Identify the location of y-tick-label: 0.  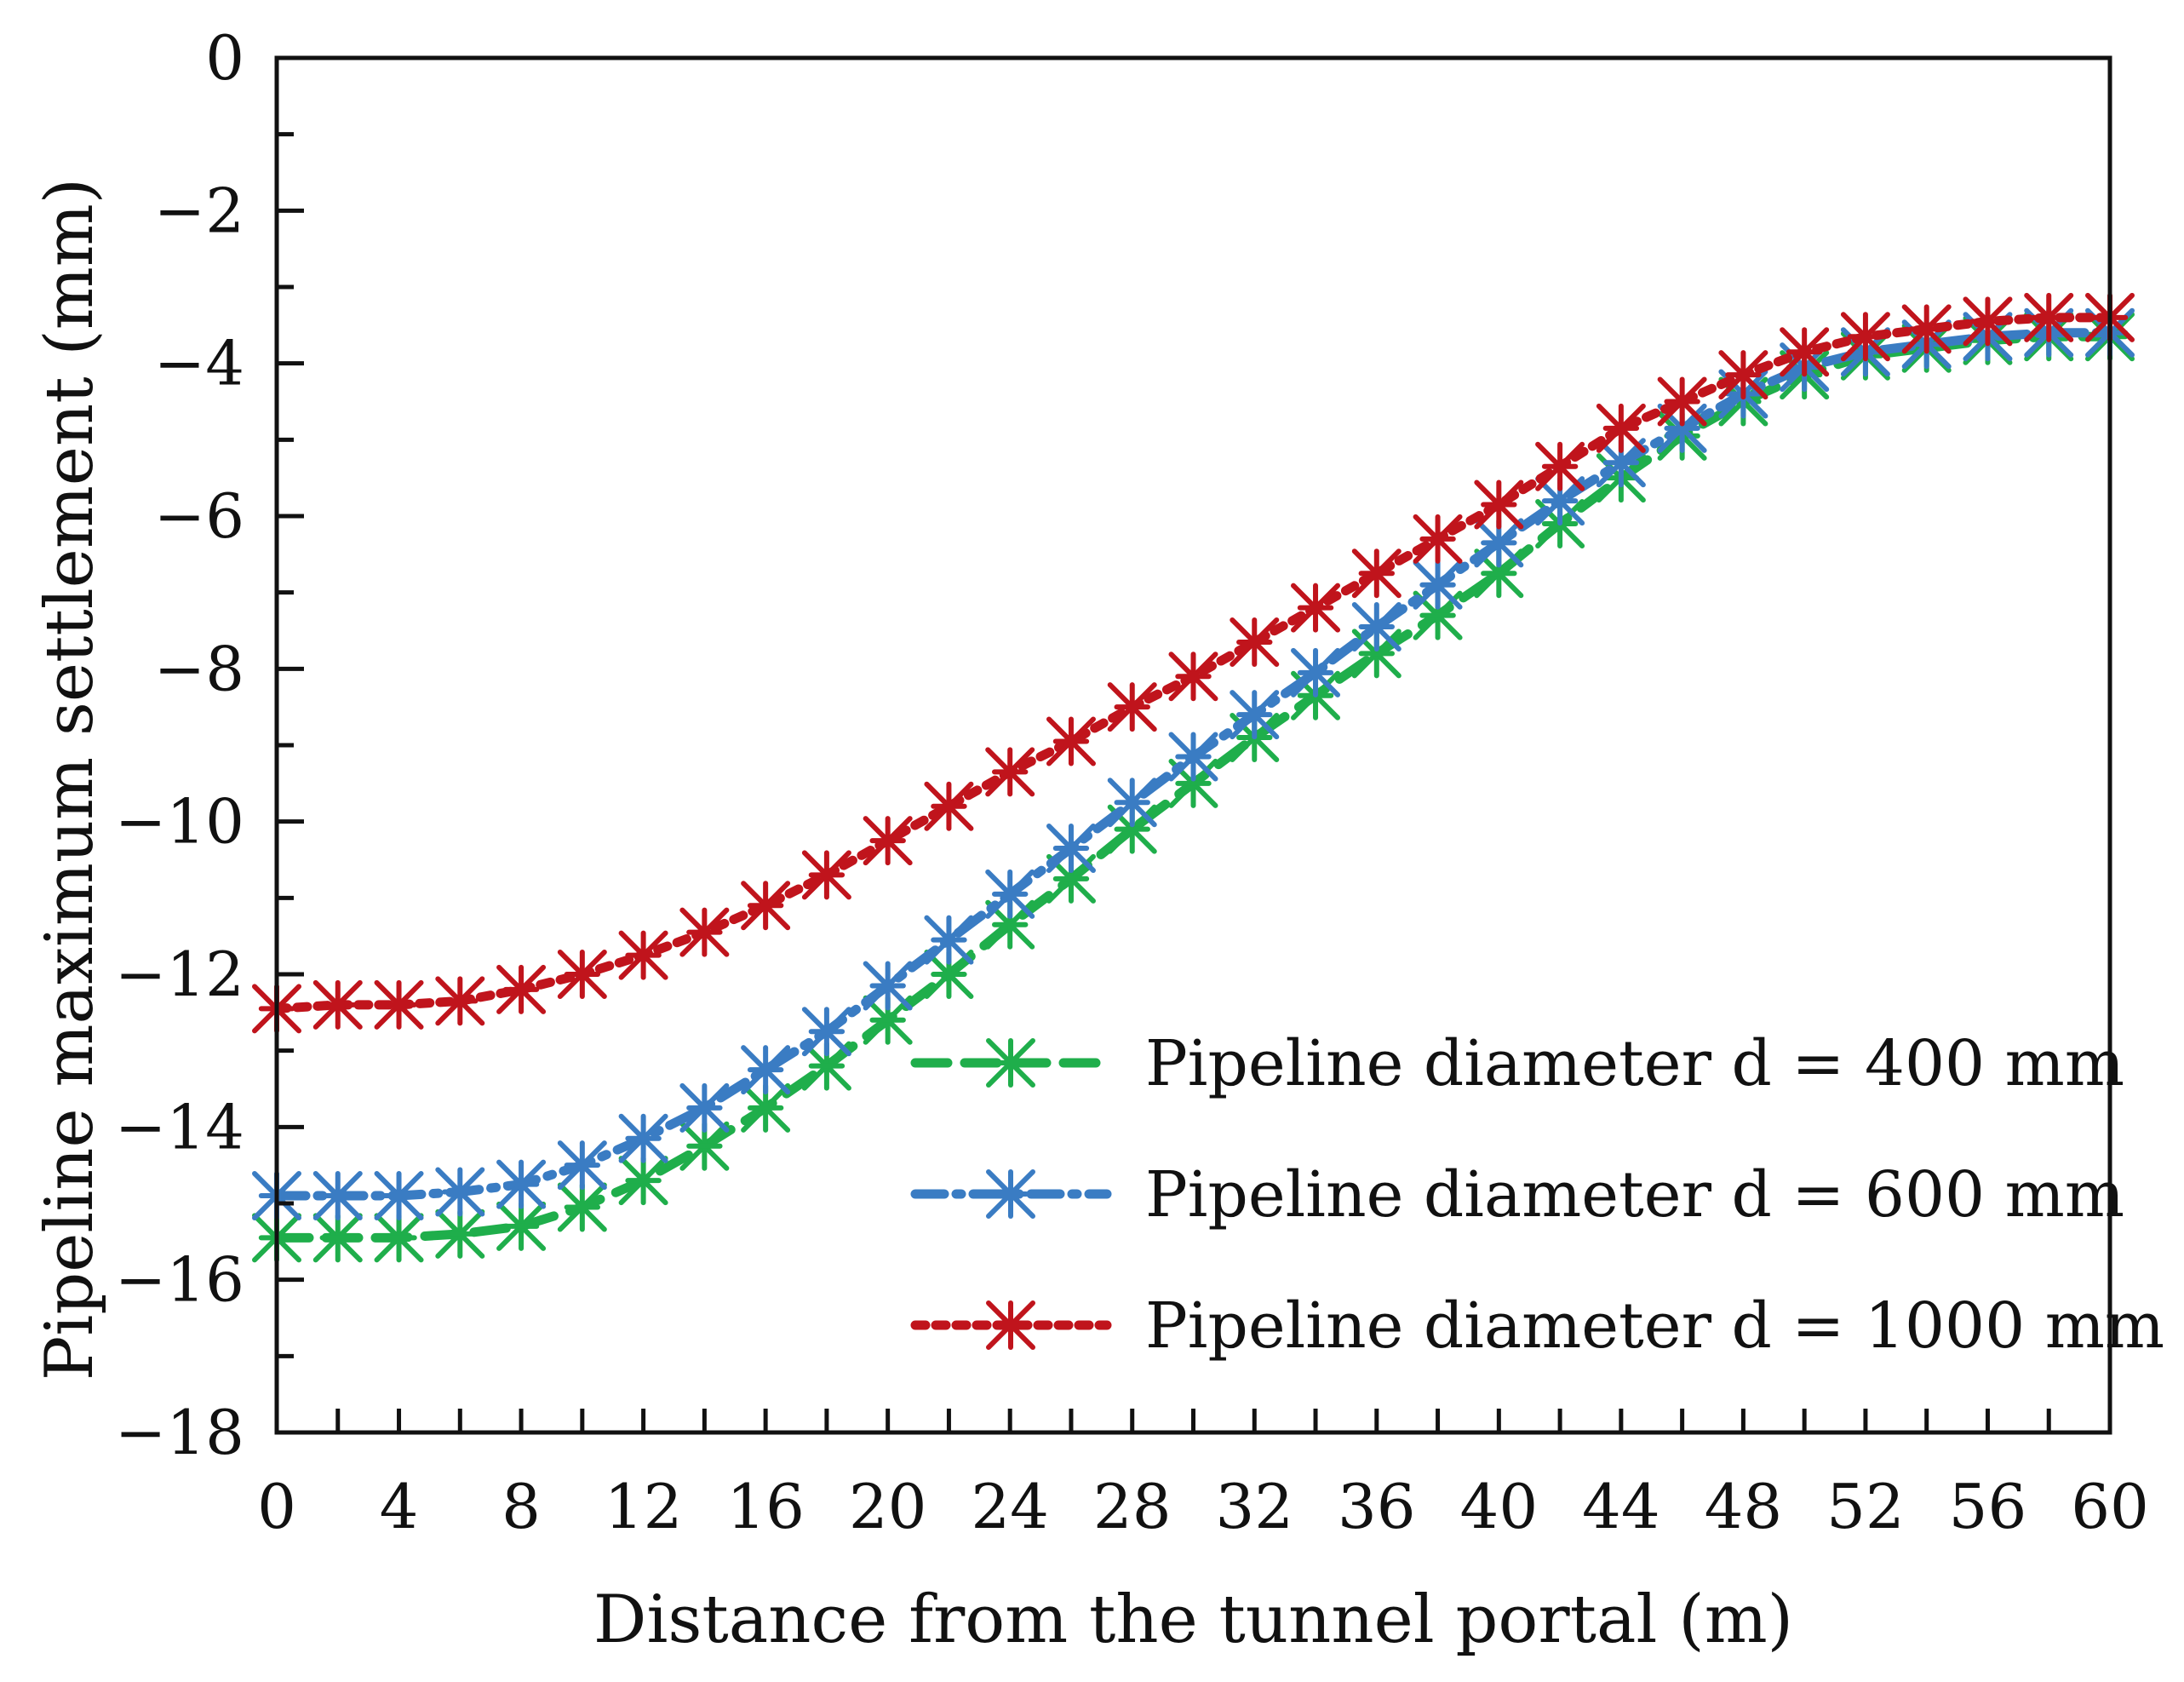
(224, 58).